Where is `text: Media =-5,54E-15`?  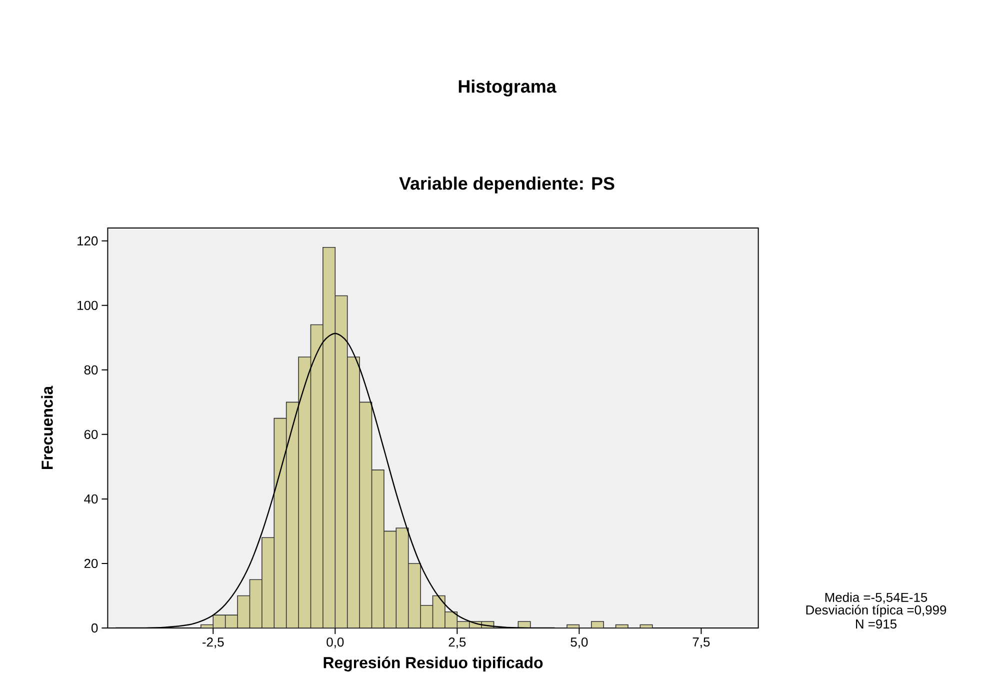 text: Media =-5,54E-15 is located at coordinates (876, 598).